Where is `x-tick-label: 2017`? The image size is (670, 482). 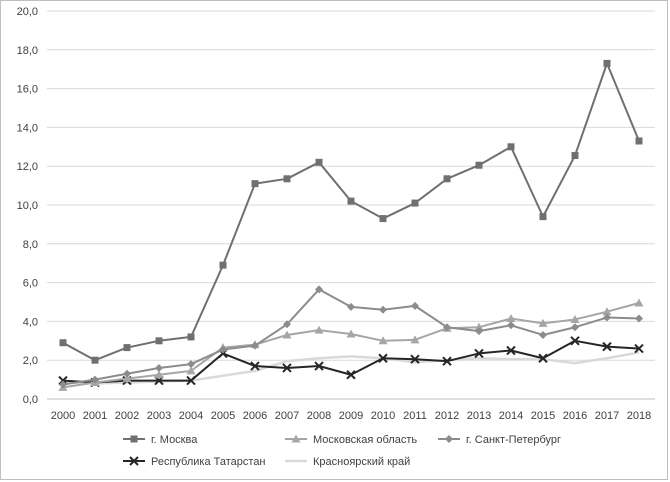 x-tick-label: 2017 is located at coordinates (607, 416).